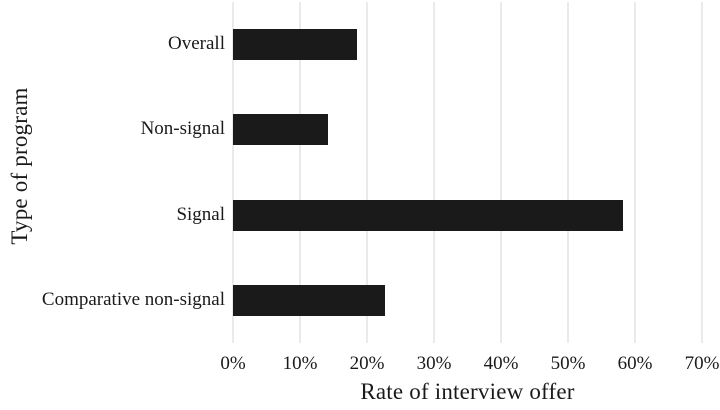 This screenshot has height=410, width=720. Describe the element at coordinates (568, 363) in the screenshot. I see `x-tick-label: 50%` at that location.